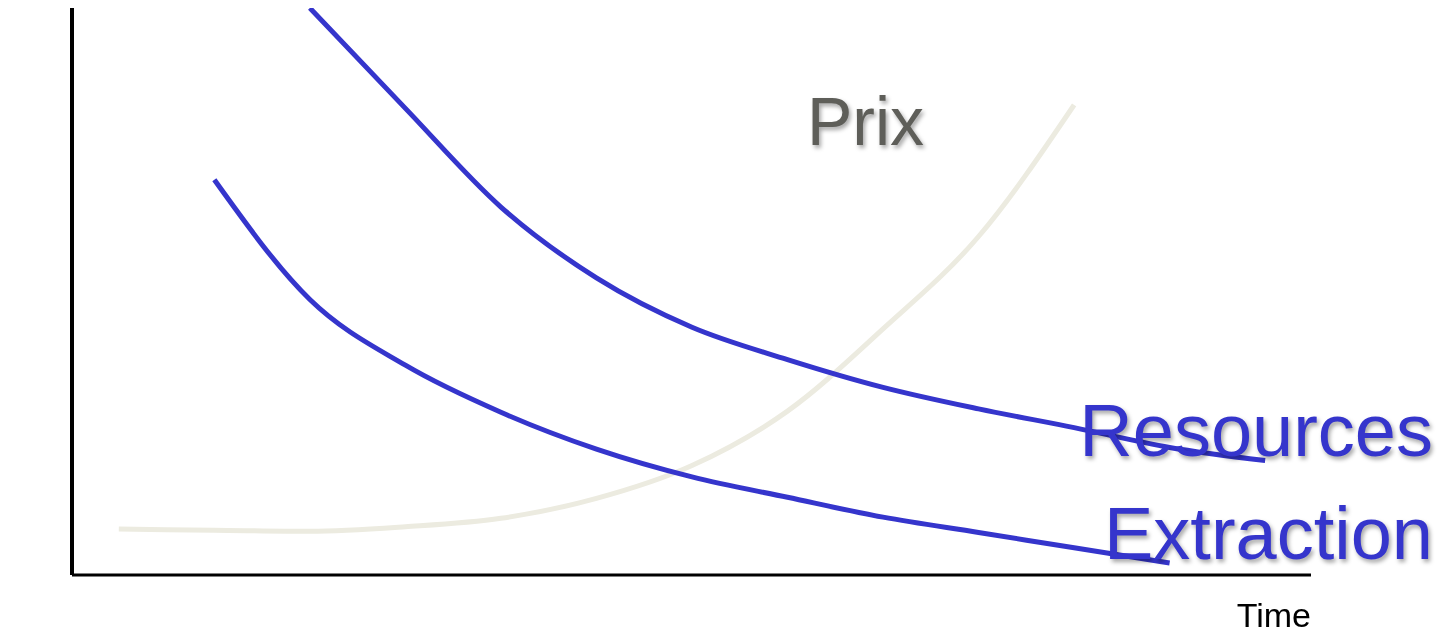  What do you see at coordinates (1273, 615) in the screenshot?
I see `x-axis-title: Time` at bounding box center [1273, 615].